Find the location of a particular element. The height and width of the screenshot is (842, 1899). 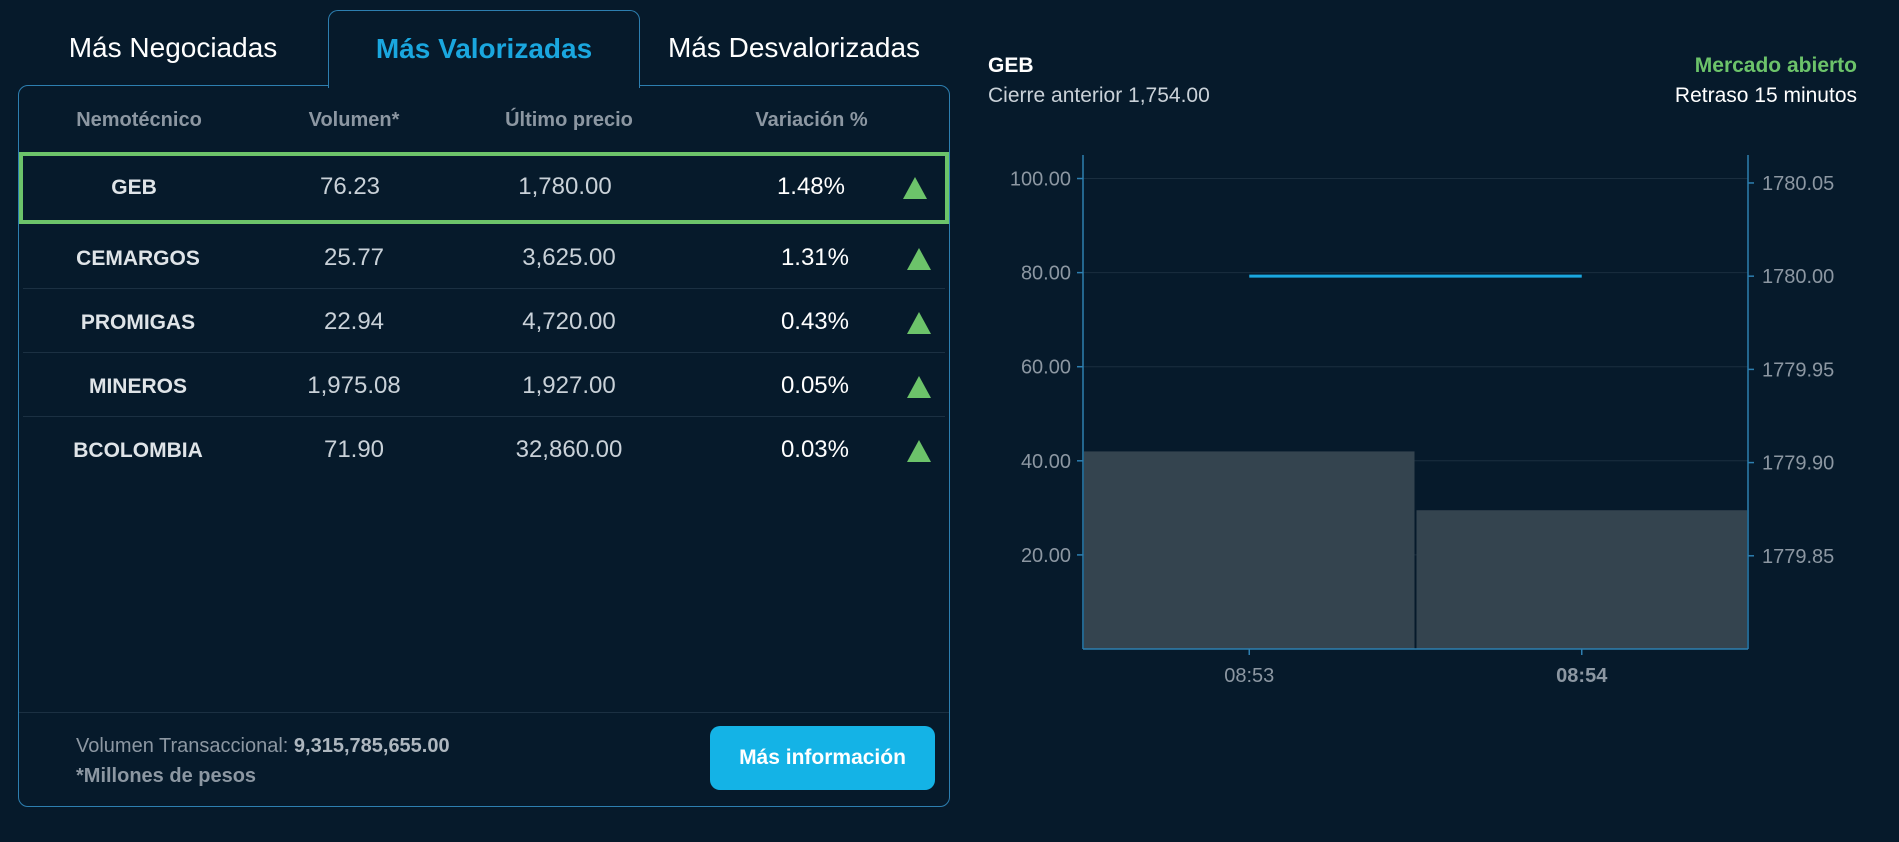

tab-mas-valorizadas: Más Valorizadas is located at coordinates (484, 49).